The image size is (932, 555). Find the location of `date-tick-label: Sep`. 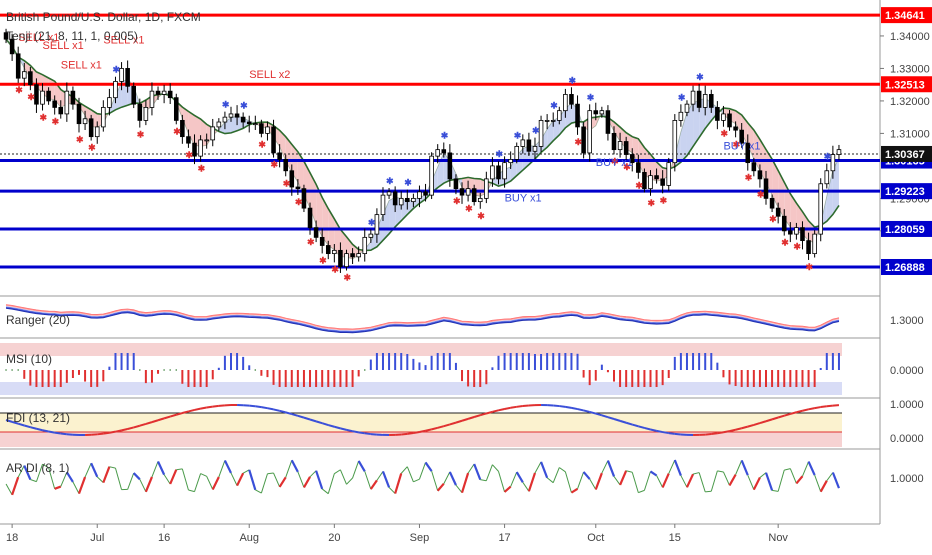

date-tick-label: Sep is located at coordinates (420, 538).